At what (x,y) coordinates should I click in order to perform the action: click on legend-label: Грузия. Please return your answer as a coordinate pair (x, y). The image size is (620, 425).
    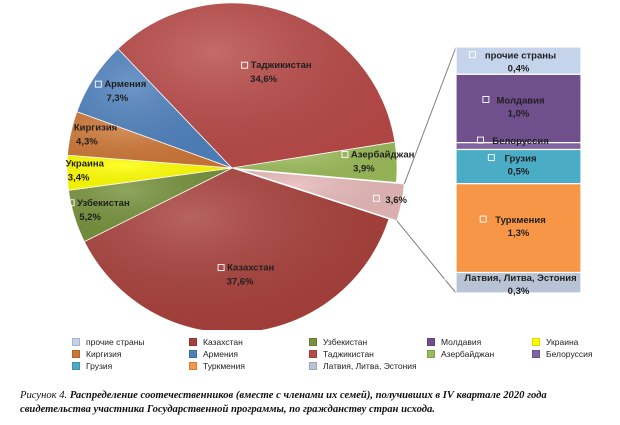
    Looking at the image, I should click on (99, 366).